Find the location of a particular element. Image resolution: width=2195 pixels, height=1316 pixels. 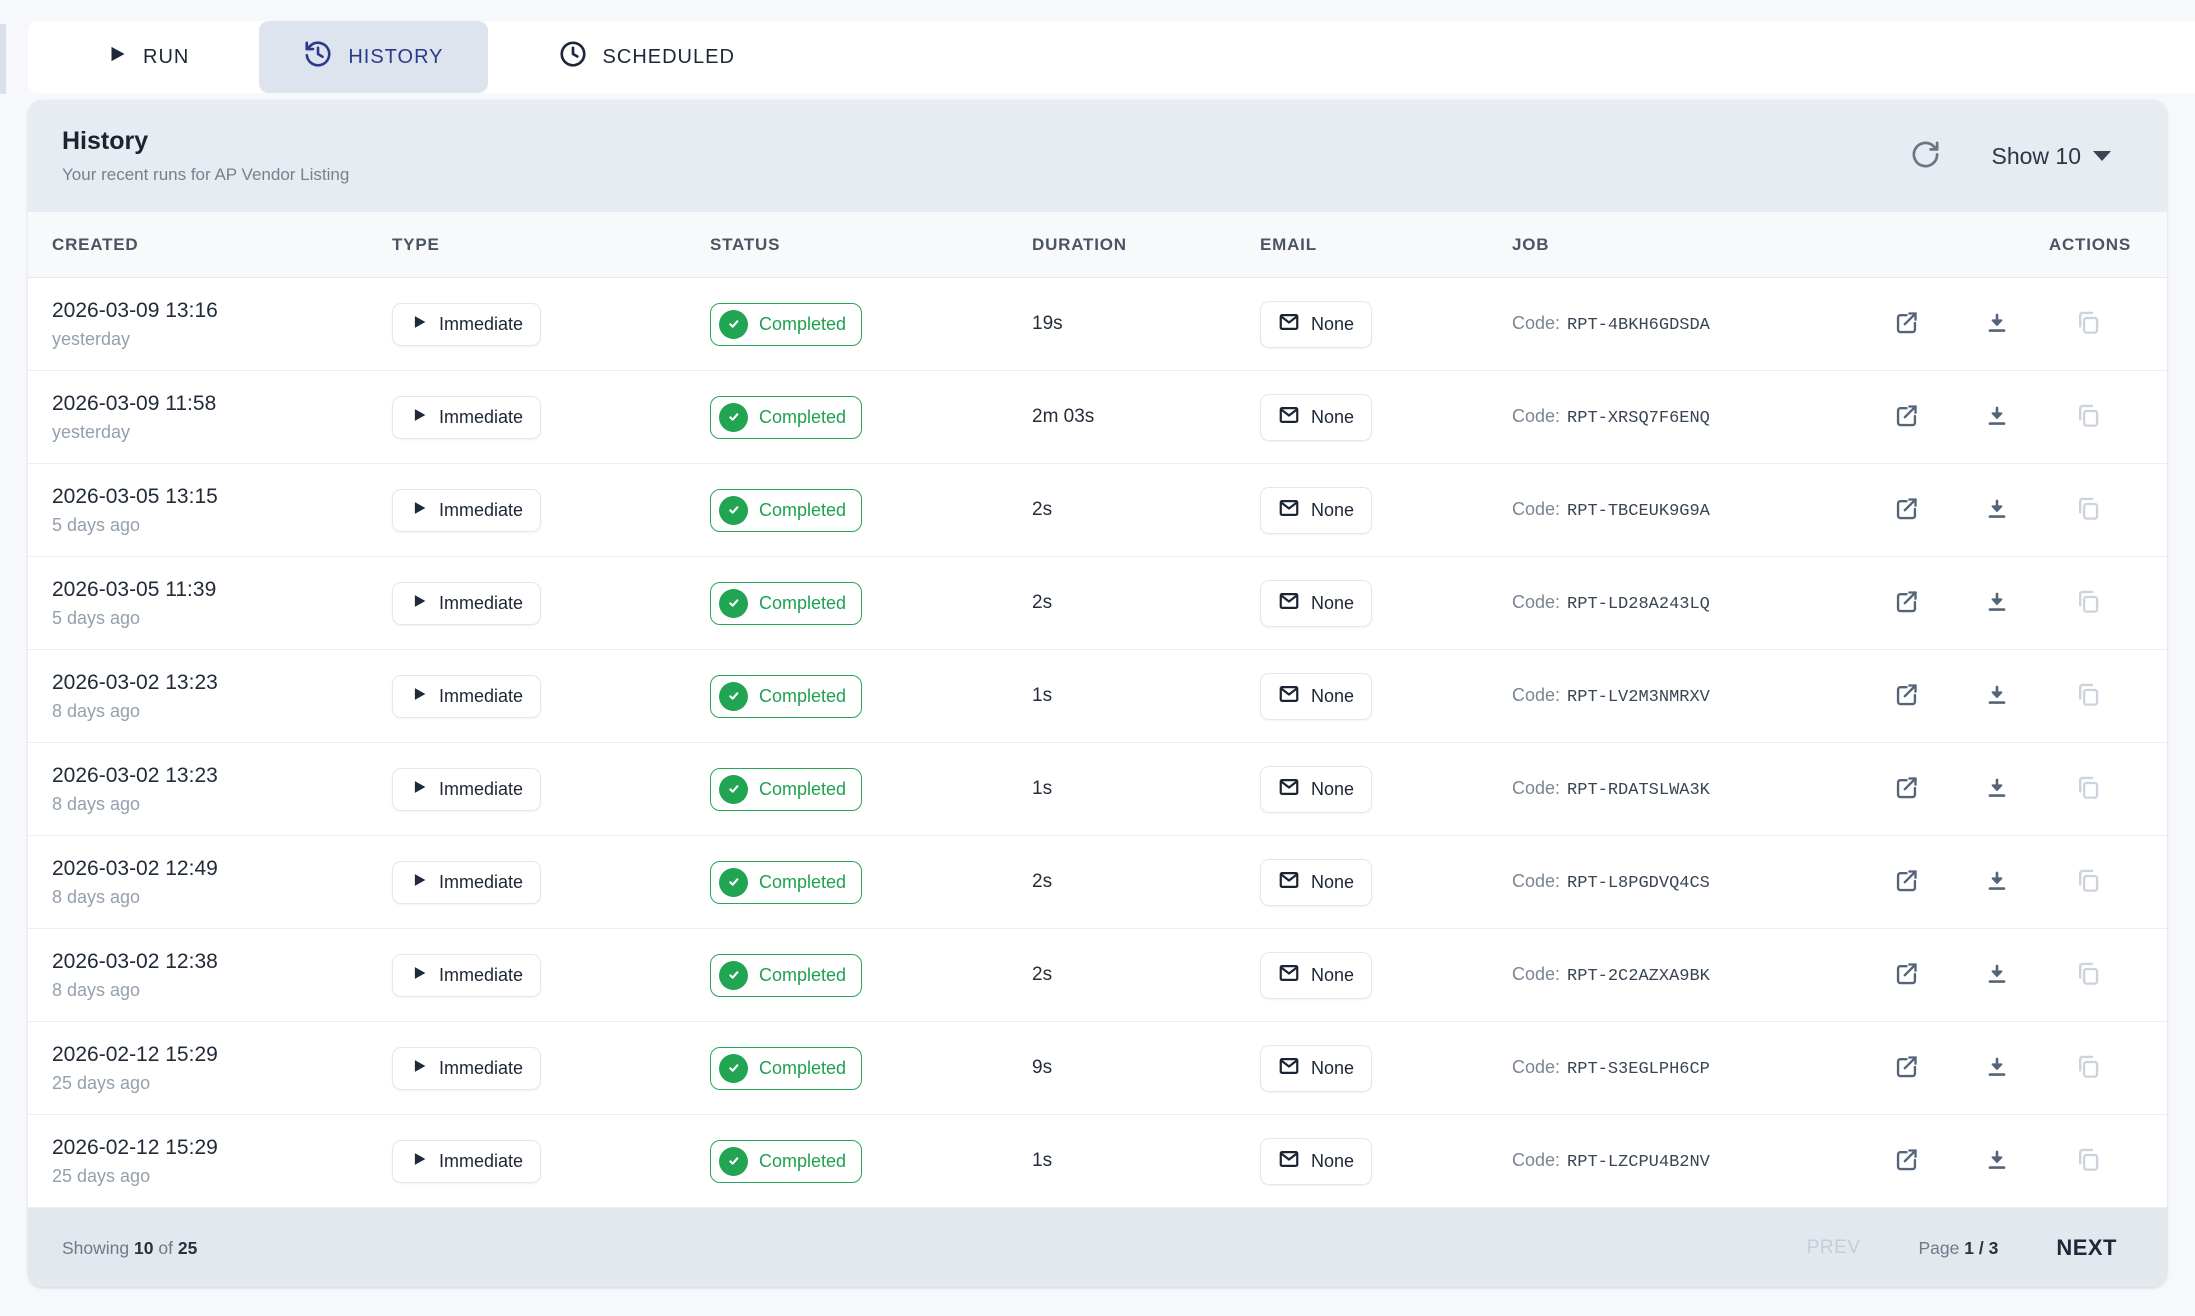

created-relative: 25 days ago is located at coordinates (101, 1082).